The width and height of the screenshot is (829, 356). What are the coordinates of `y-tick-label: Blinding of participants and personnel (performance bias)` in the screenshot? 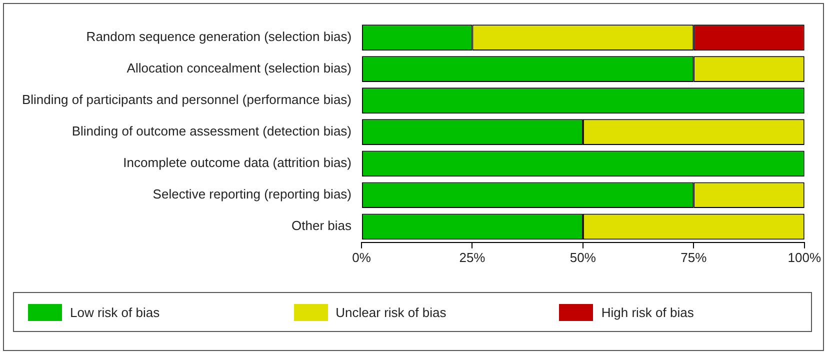 It's located at (187, 100).